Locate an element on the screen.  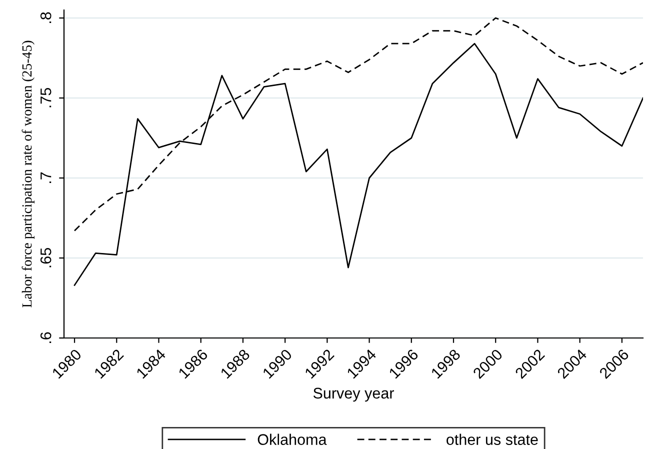
legend-label: other us state is located at coordinates (492, 439).